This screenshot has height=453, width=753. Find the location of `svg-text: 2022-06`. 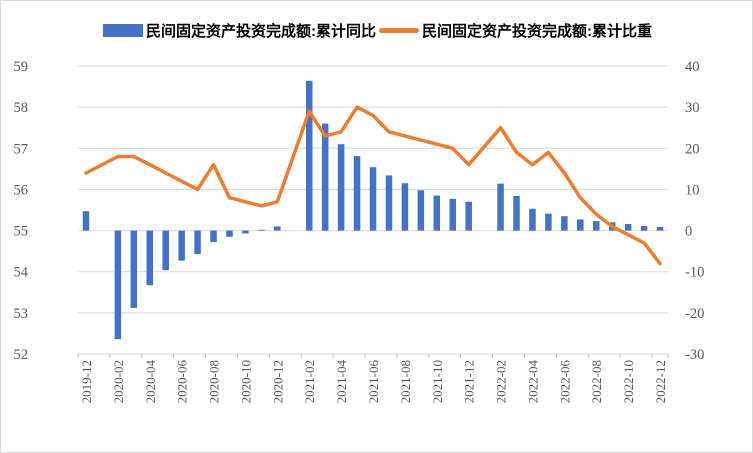

svg-text: 2022-06 is located at coordinates (564, 382).